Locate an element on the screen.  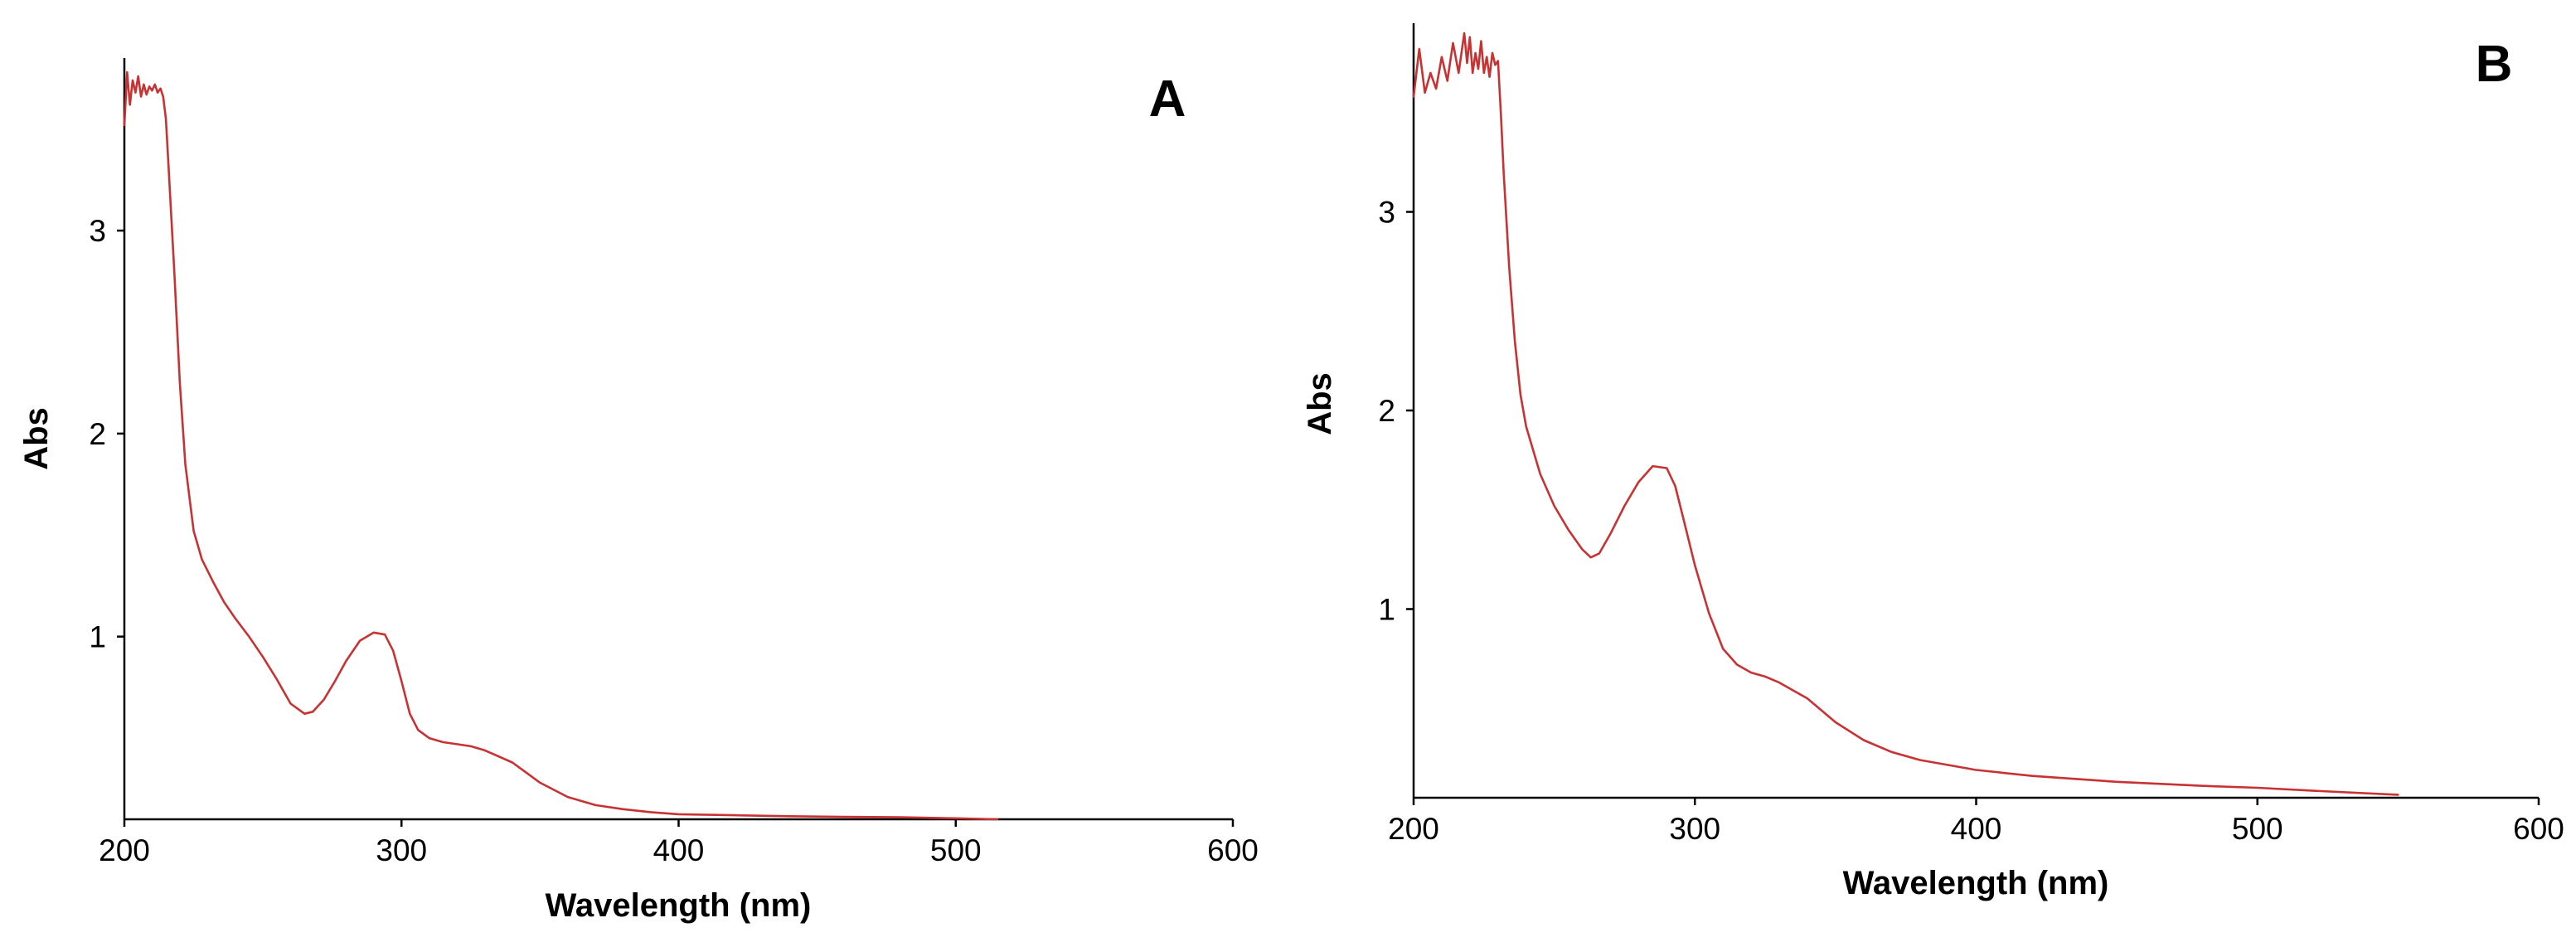
panel-label-a: A is located at coordinates (1167, 99).